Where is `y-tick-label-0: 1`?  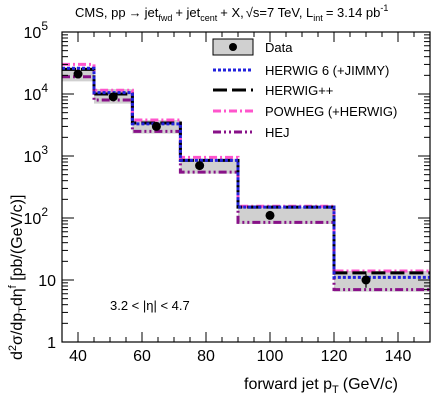 y-tick-label-0: 1 is located at coordinates (51, 343).